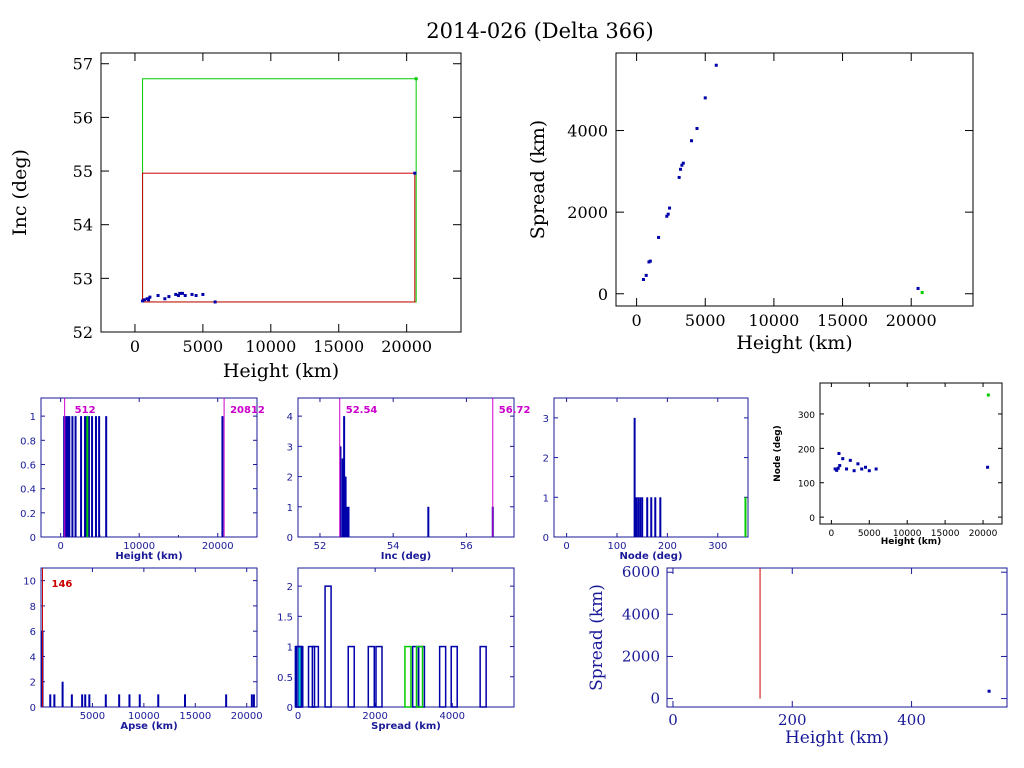  Describe the element at coordinates (218, 546) in the screenshot. I see `height_hist-xtick-label: 20000` at that location.